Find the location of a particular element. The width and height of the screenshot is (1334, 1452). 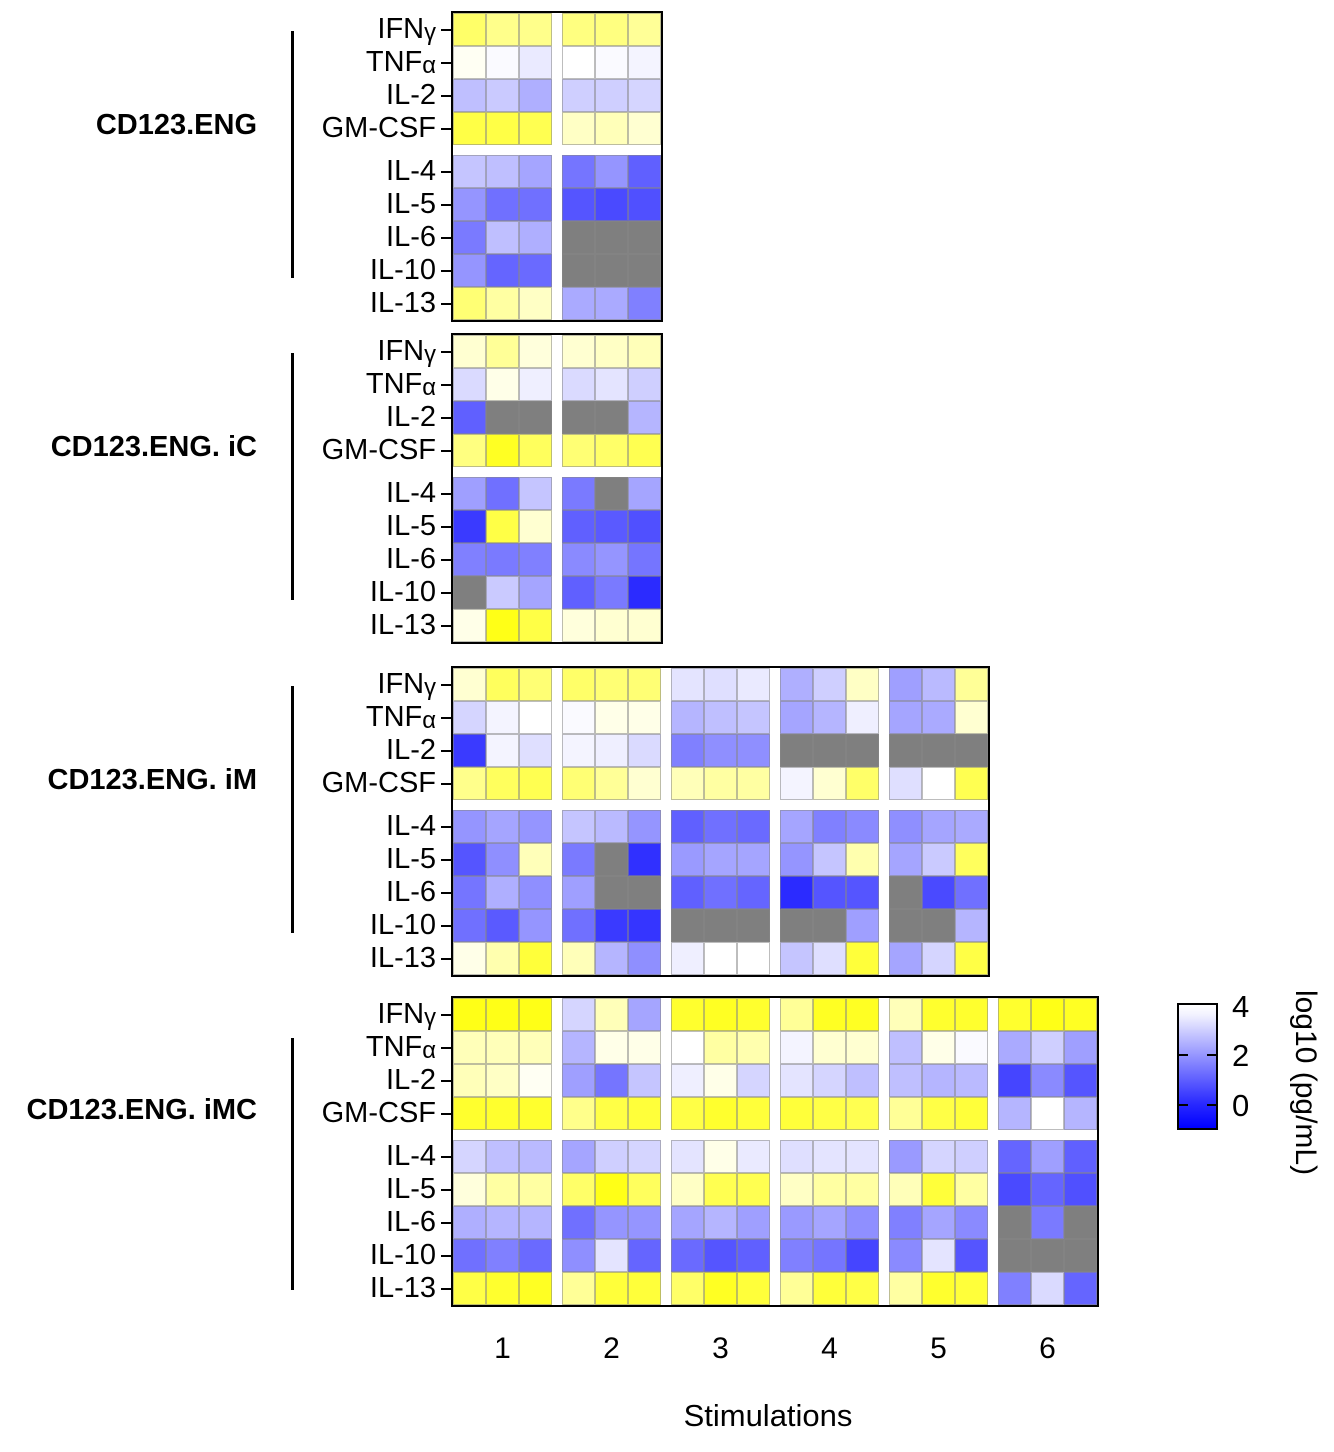

row-label: IL-2 is located at coordinates (411, 417).